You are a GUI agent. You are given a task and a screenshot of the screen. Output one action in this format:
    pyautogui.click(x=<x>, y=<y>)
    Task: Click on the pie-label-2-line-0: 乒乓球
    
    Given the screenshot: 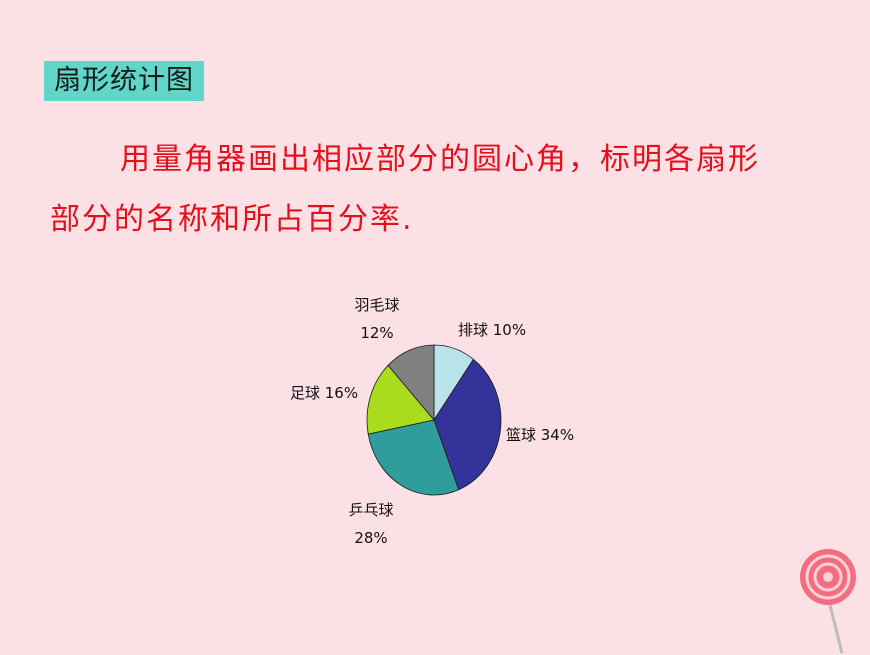 What is the action you would take?
    pyautogui.click(x=370, y=510)
    